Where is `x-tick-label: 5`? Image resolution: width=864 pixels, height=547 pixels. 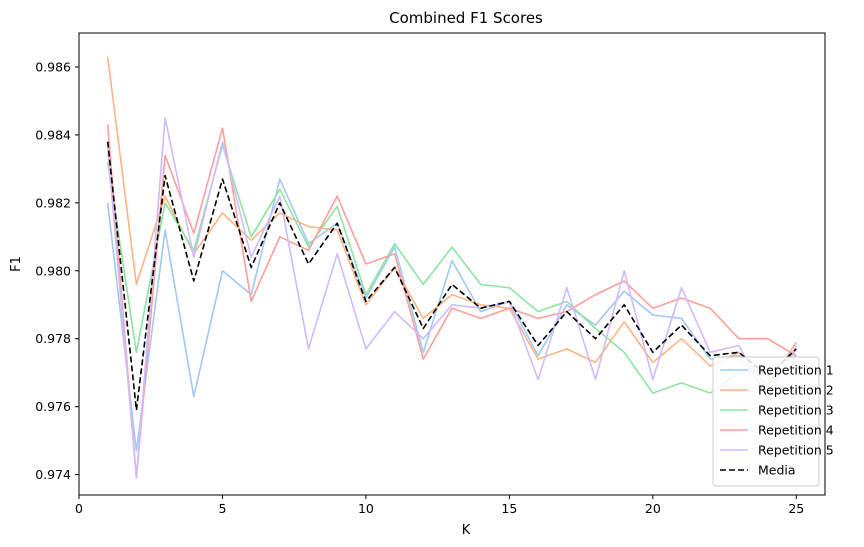
x-tick-label: 5 is located at coordinates (222, 508).